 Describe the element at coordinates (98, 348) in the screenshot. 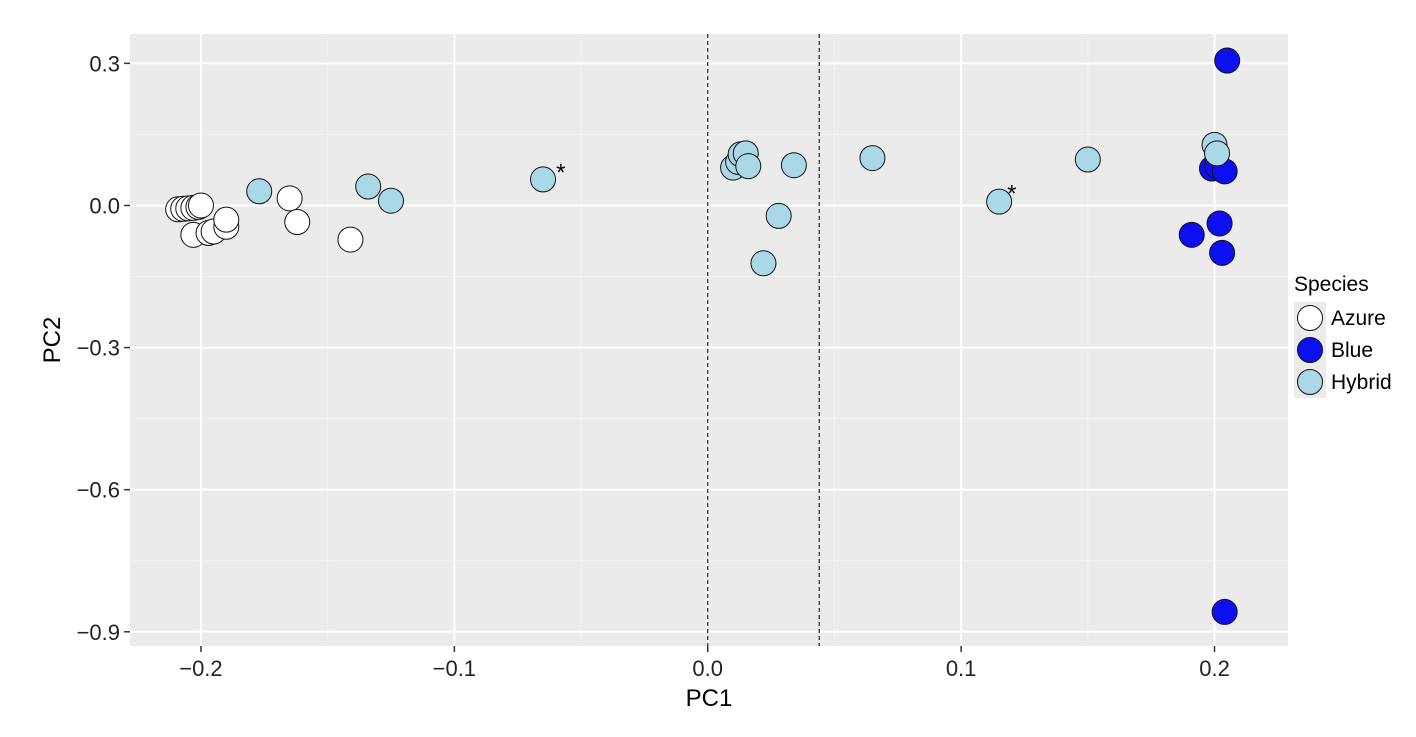

I see `y-tick-label: −0.3` at that location.